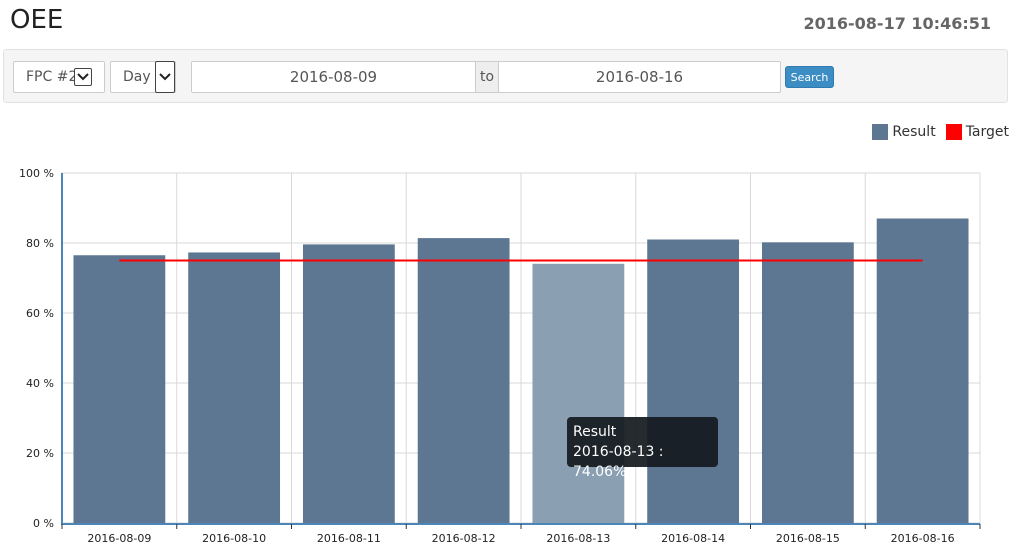 The width and height of the screenshot is (1013, 557). What do you see at coordinates (40, 313) in the screenshot?
I see `y-tick-label: 60 %` at bounding box center [40, 313].